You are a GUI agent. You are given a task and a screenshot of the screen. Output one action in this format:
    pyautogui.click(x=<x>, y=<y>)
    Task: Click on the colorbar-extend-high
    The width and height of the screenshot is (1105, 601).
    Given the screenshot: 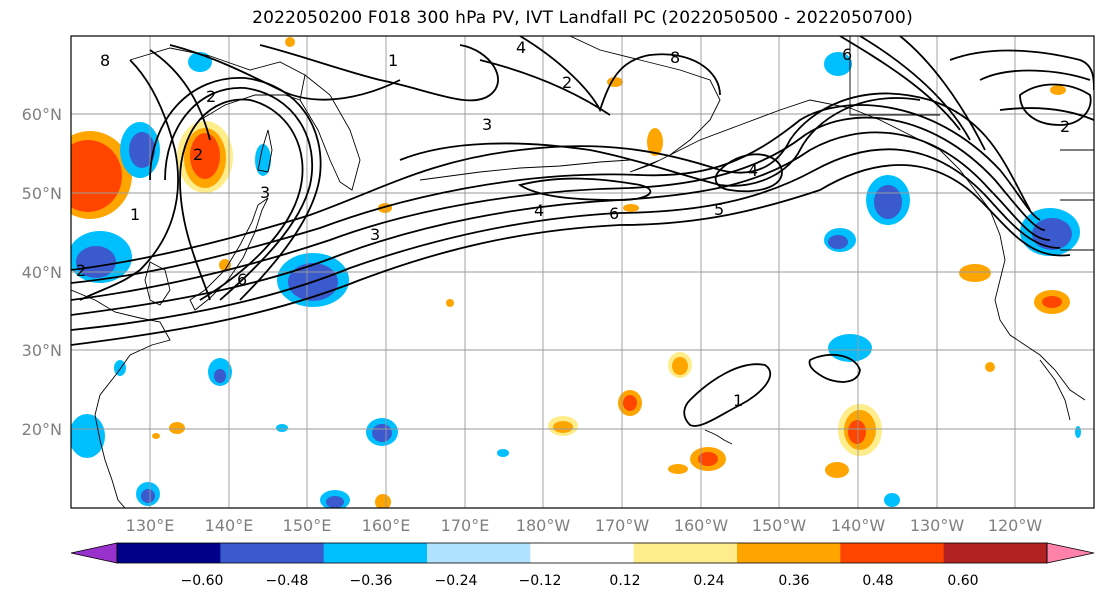 What is the action you would take?
    pyautogui.click(x=1070, y=553)
    